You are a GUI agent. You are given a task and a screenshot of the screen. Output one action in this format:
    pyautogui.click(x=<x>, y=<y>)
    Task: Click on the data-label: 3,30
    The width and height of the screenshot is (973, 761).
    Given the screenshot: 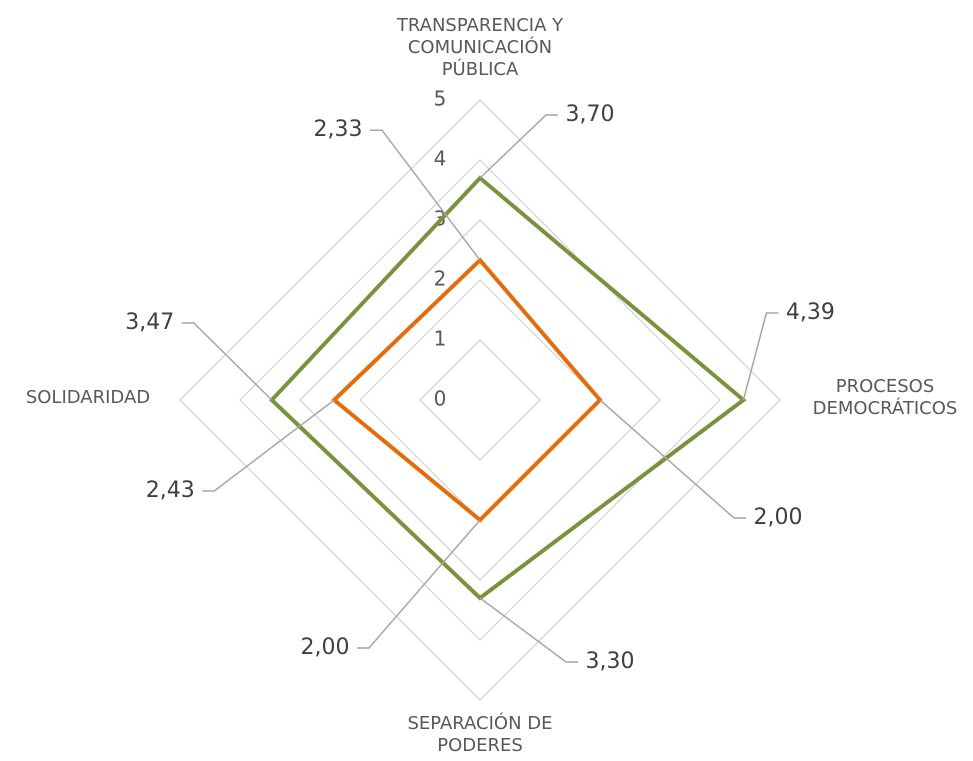 What is the action you would take?
    pyautogui.click(x=610, y=661)
    